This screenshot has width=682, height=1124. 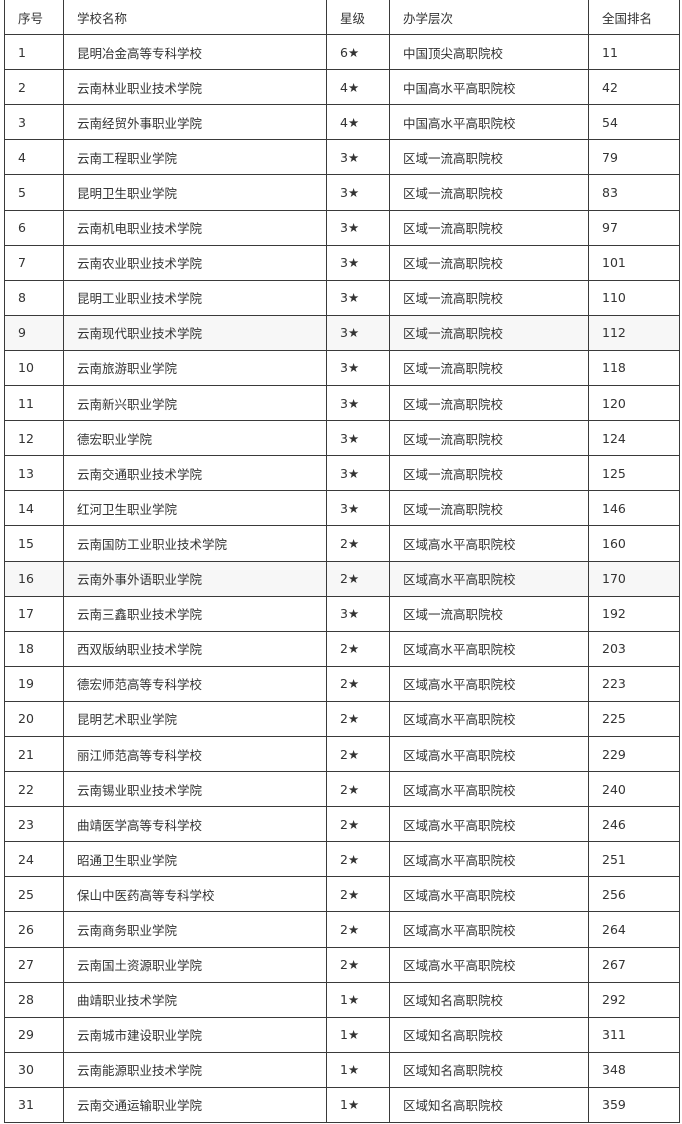 What do you see at coordinates (34, 929) in the screenshot?
I see `cell-index: 26` at bounding box center [34, 929].